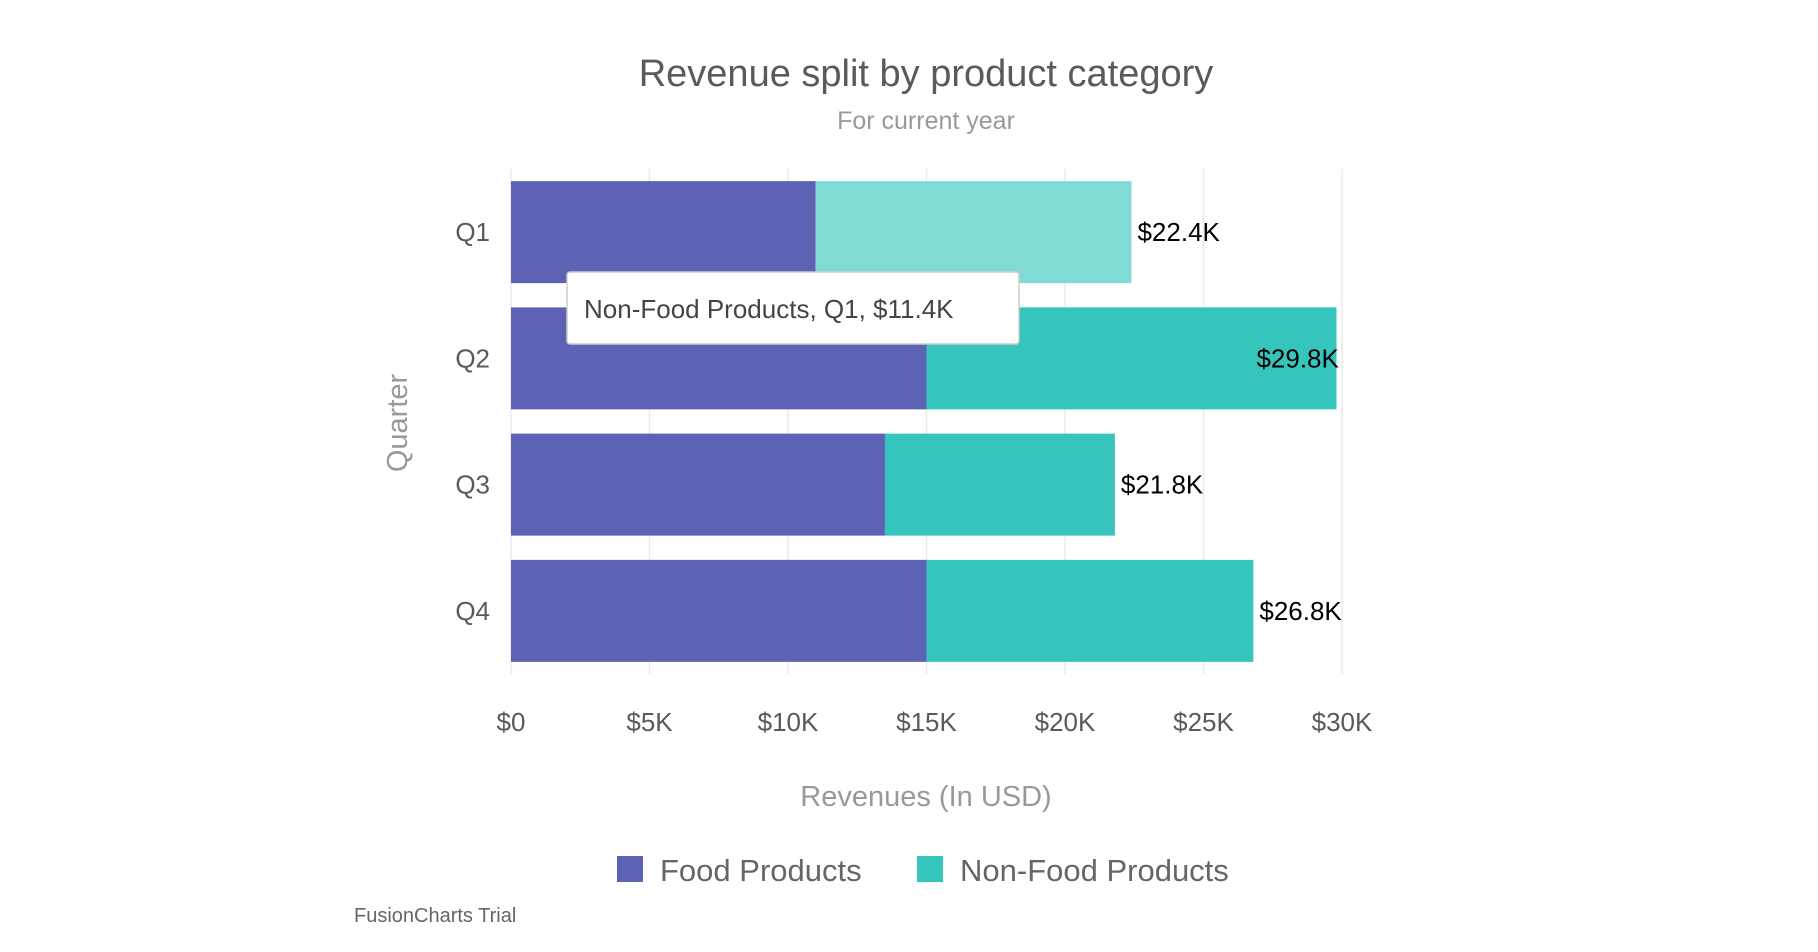 The image size is (1818, 952). Describe the element at coordinates (1090, 610) in the screenshot. I see `bar-non-food-products-q4` at that location.